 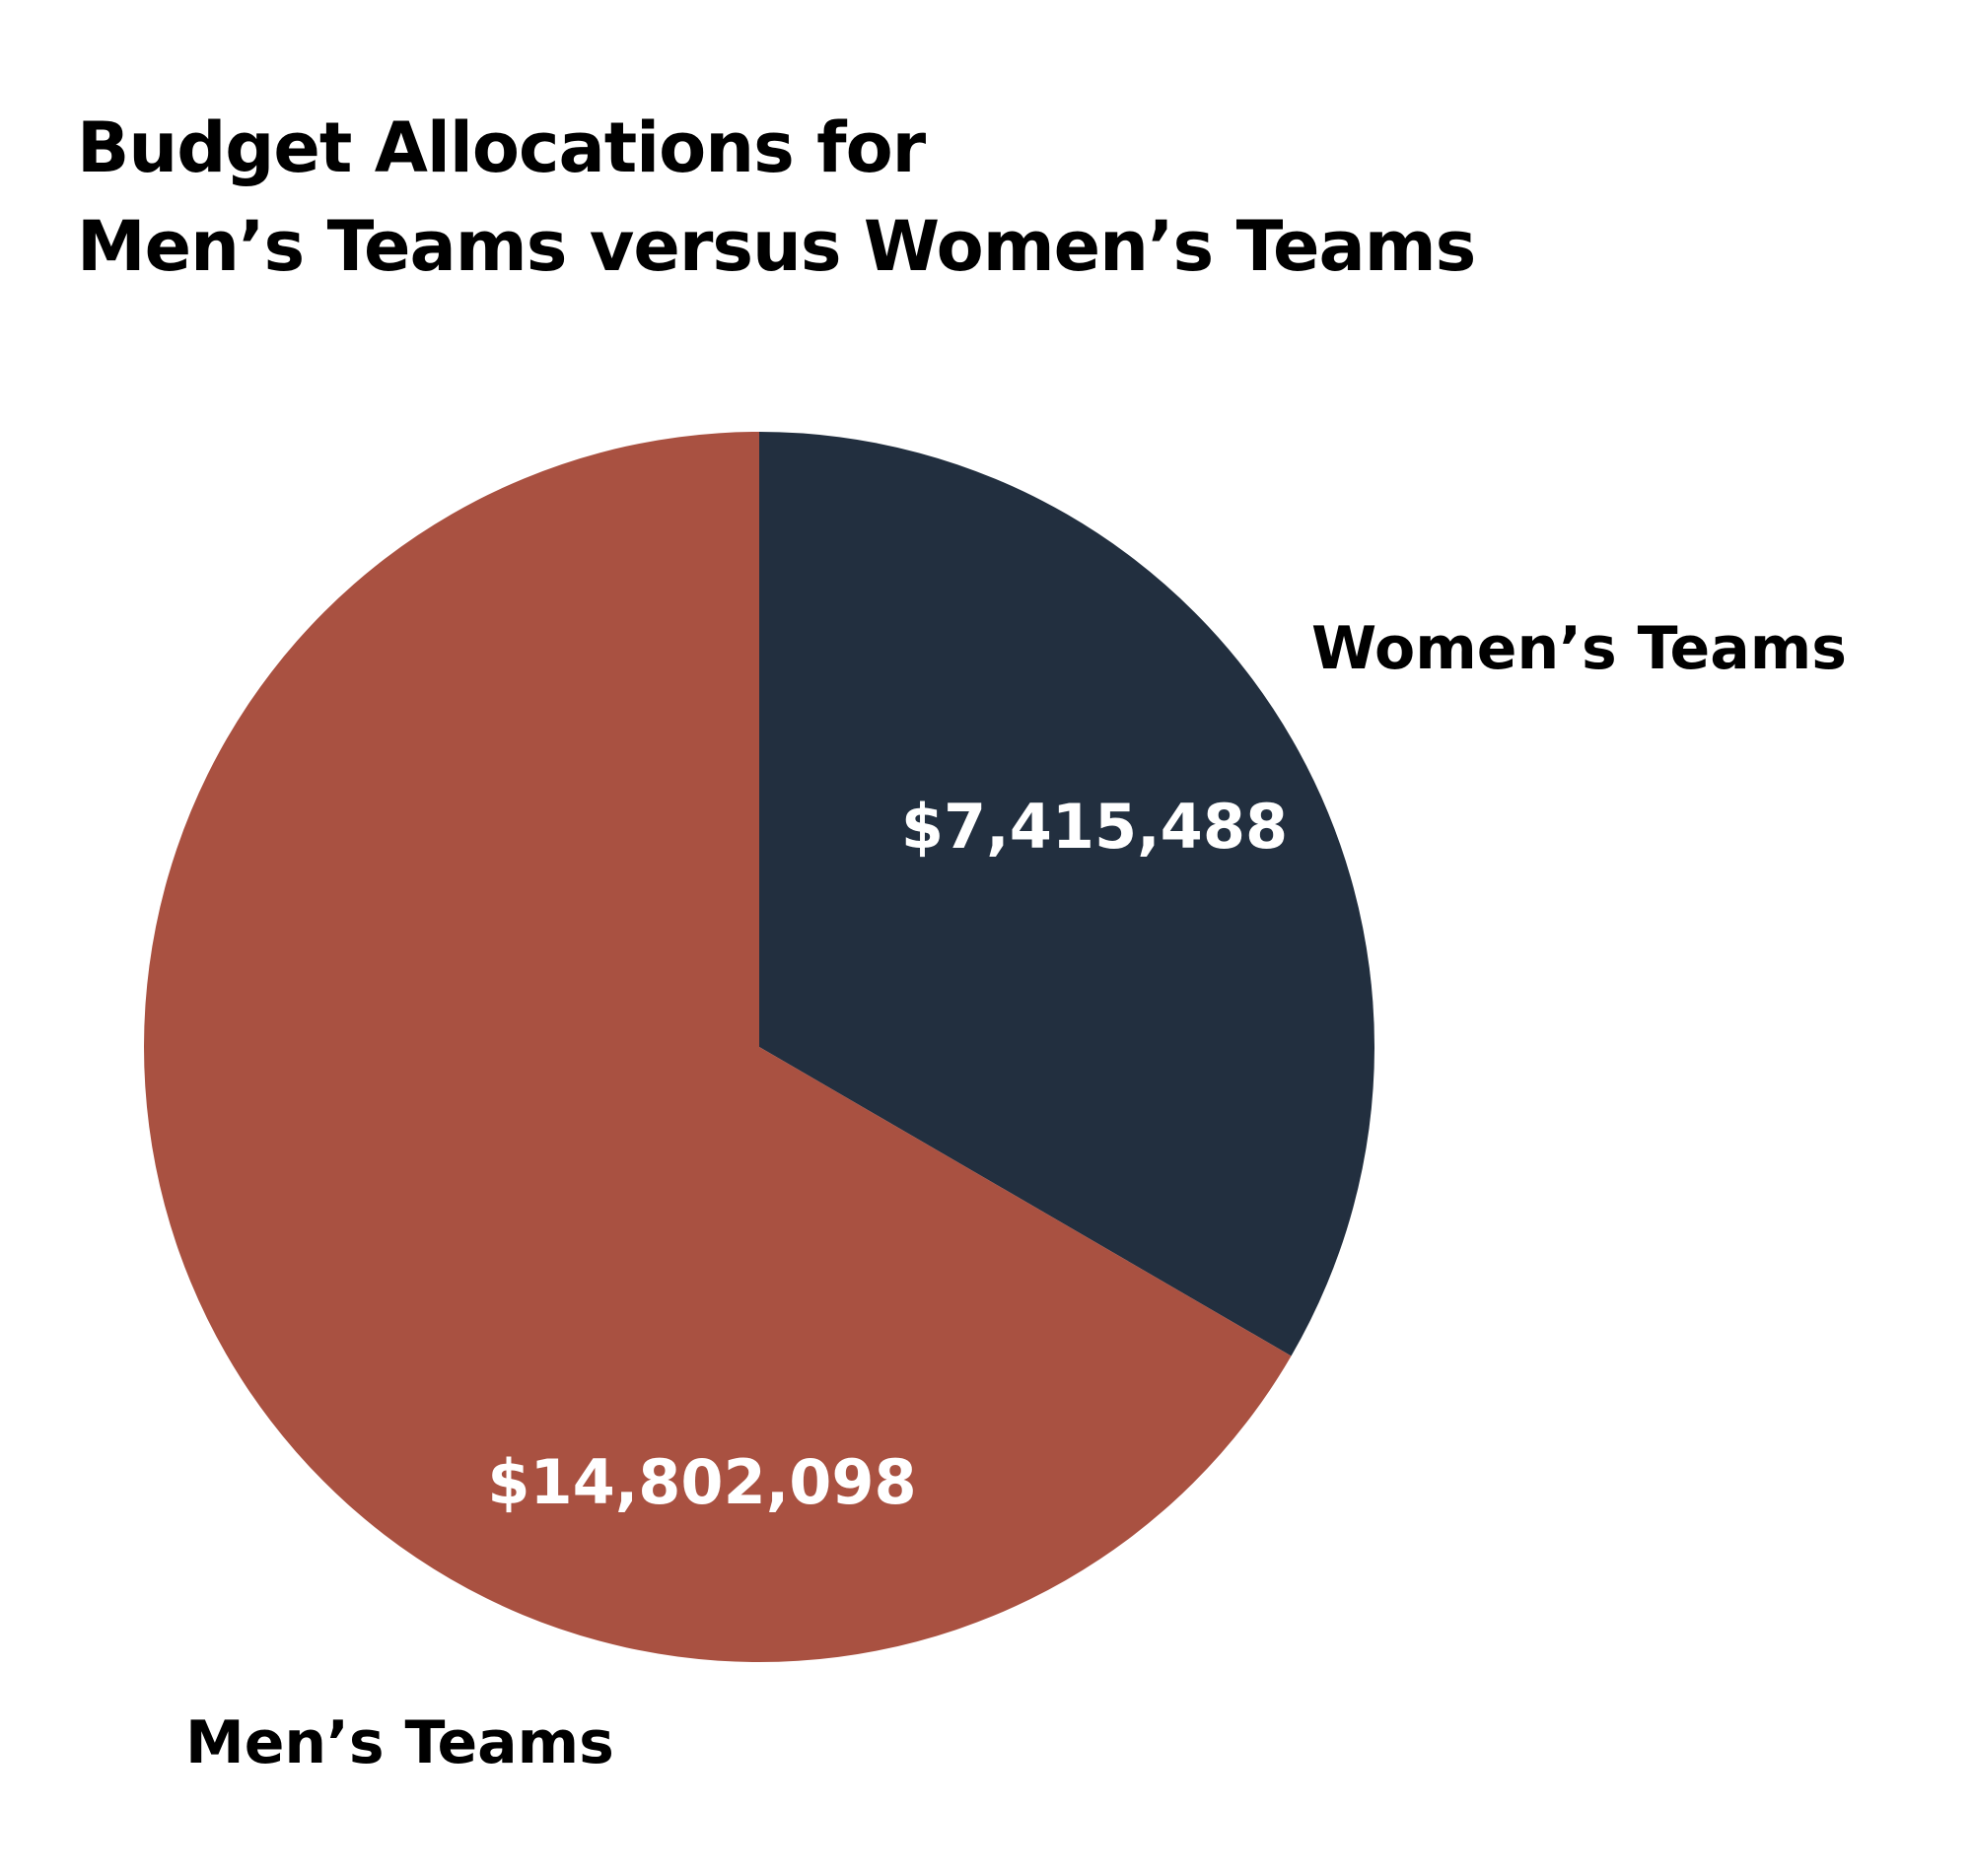 I want to click on data-label-mens-teams: $14,802,098, so click(x=702, y=1482).